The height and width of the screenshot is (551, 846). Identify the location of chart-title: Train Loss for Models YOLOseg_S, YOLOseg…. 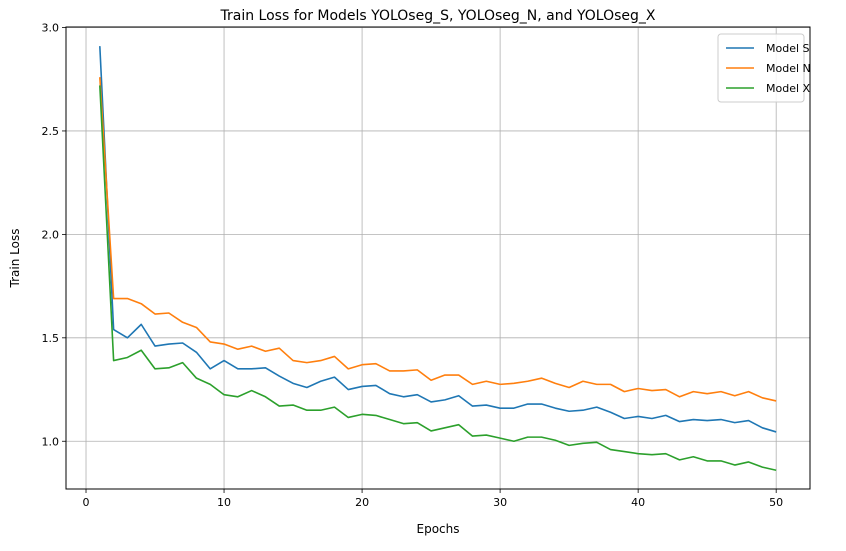
(438, 16).